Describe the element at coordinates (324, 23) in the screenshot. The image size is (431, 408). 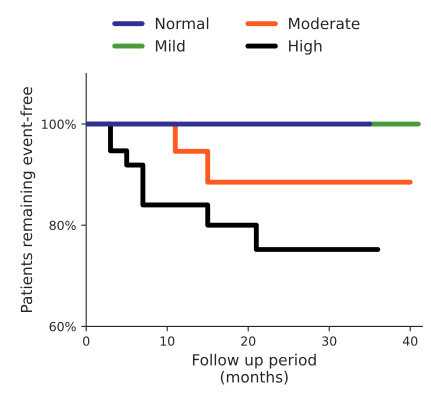
I see `legend-label: Moderate` at that location.